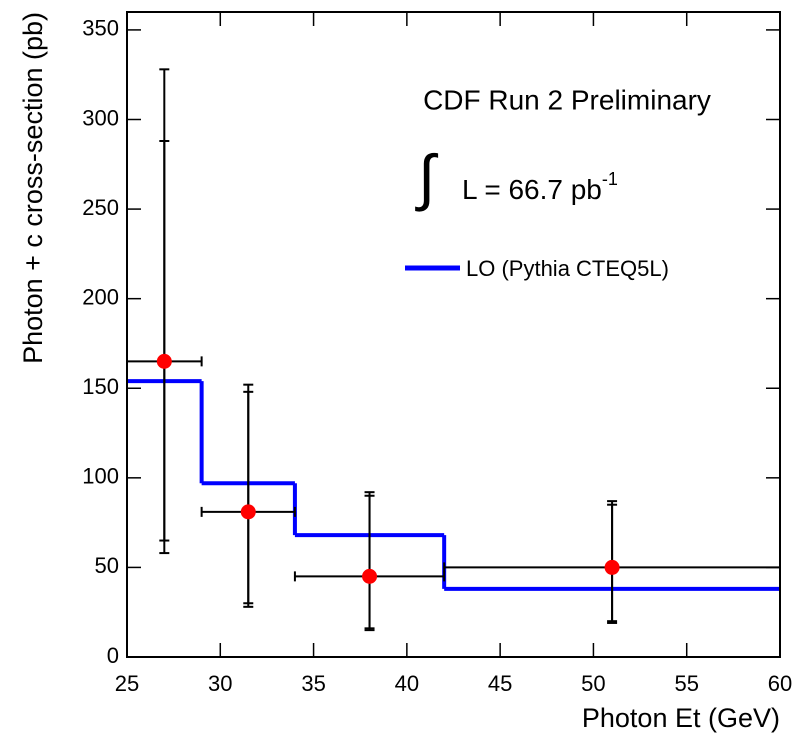  Describe the element at coordinates (220, 683) in the screenshot. I see `x-tick-label: 30` at that location.